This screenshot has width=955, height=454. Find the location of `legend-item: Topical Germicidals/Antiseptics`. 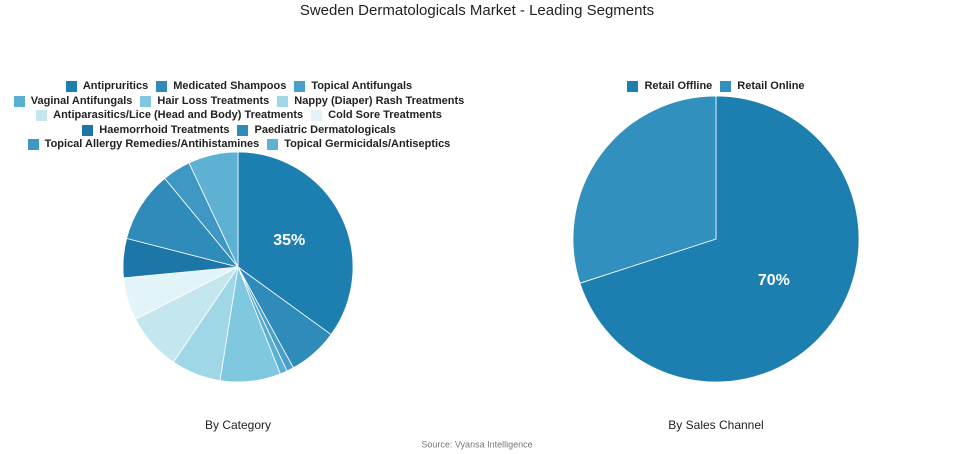

legend-item: Topical Germicidals/Antiseptics is located at coordinates (358, 145).